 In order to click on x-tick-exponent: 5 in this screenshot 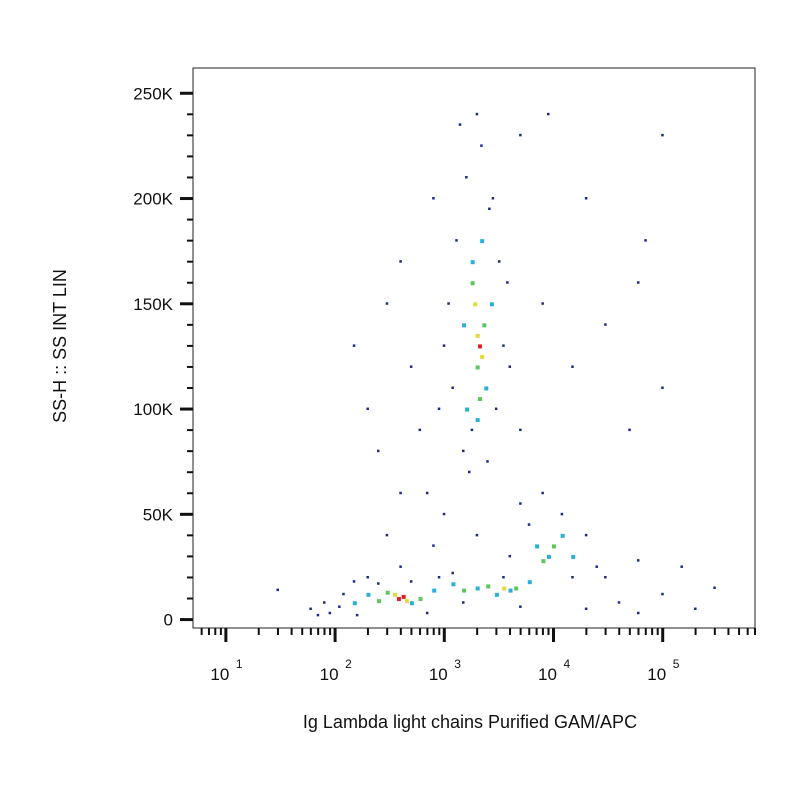, I will do `click(676, 664)`.